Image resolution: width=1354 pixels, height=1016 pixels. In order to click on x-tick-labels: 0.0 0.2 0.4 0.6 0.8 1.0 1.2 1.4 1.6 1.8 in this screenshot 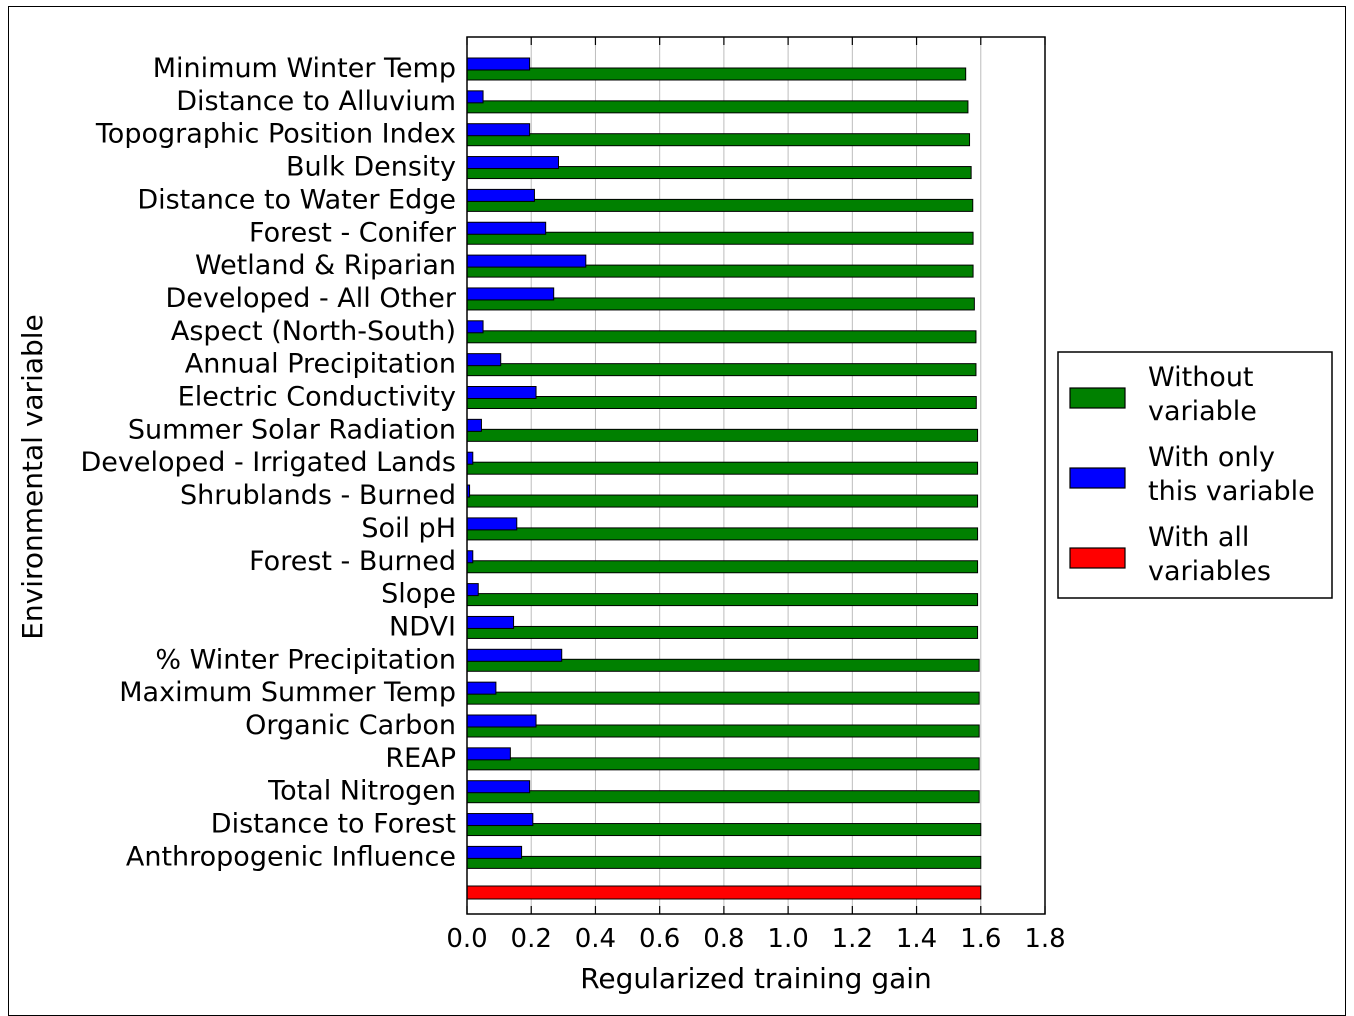, I will do `click(755, 939)`.